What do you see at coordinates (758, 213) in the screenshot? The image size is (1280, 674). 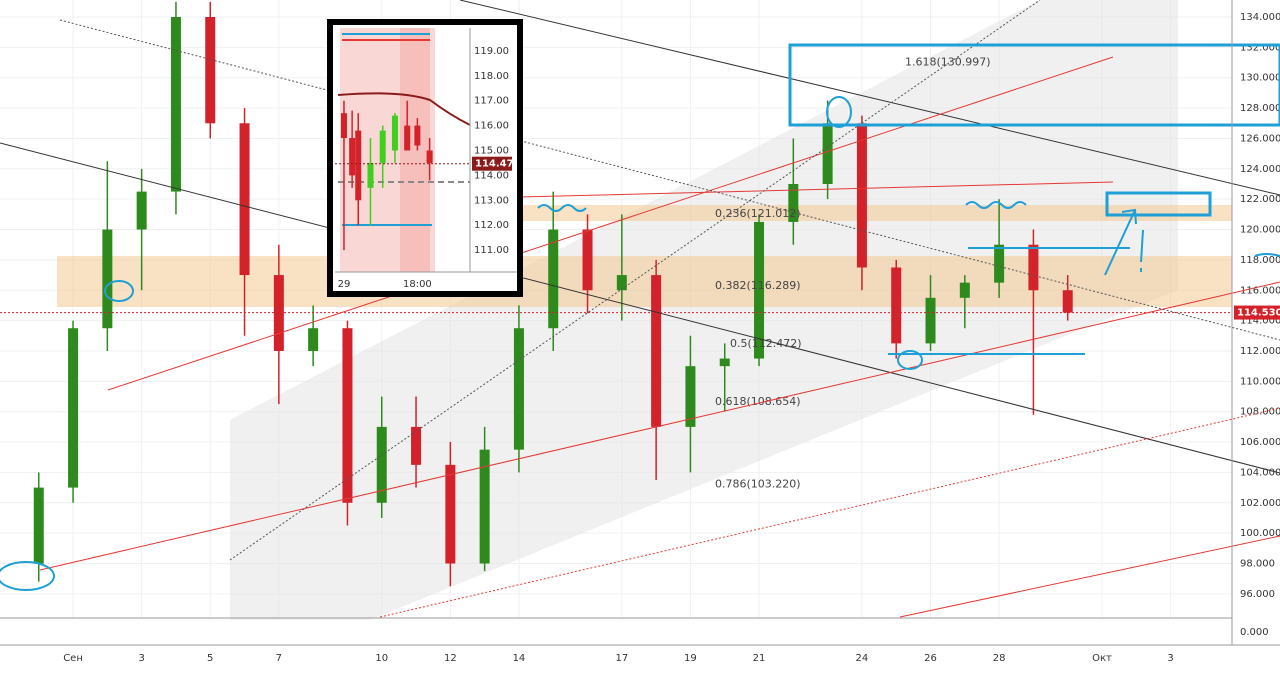 I see `fib-label: 0.236(121.012)` at bounding box center [758, 213].